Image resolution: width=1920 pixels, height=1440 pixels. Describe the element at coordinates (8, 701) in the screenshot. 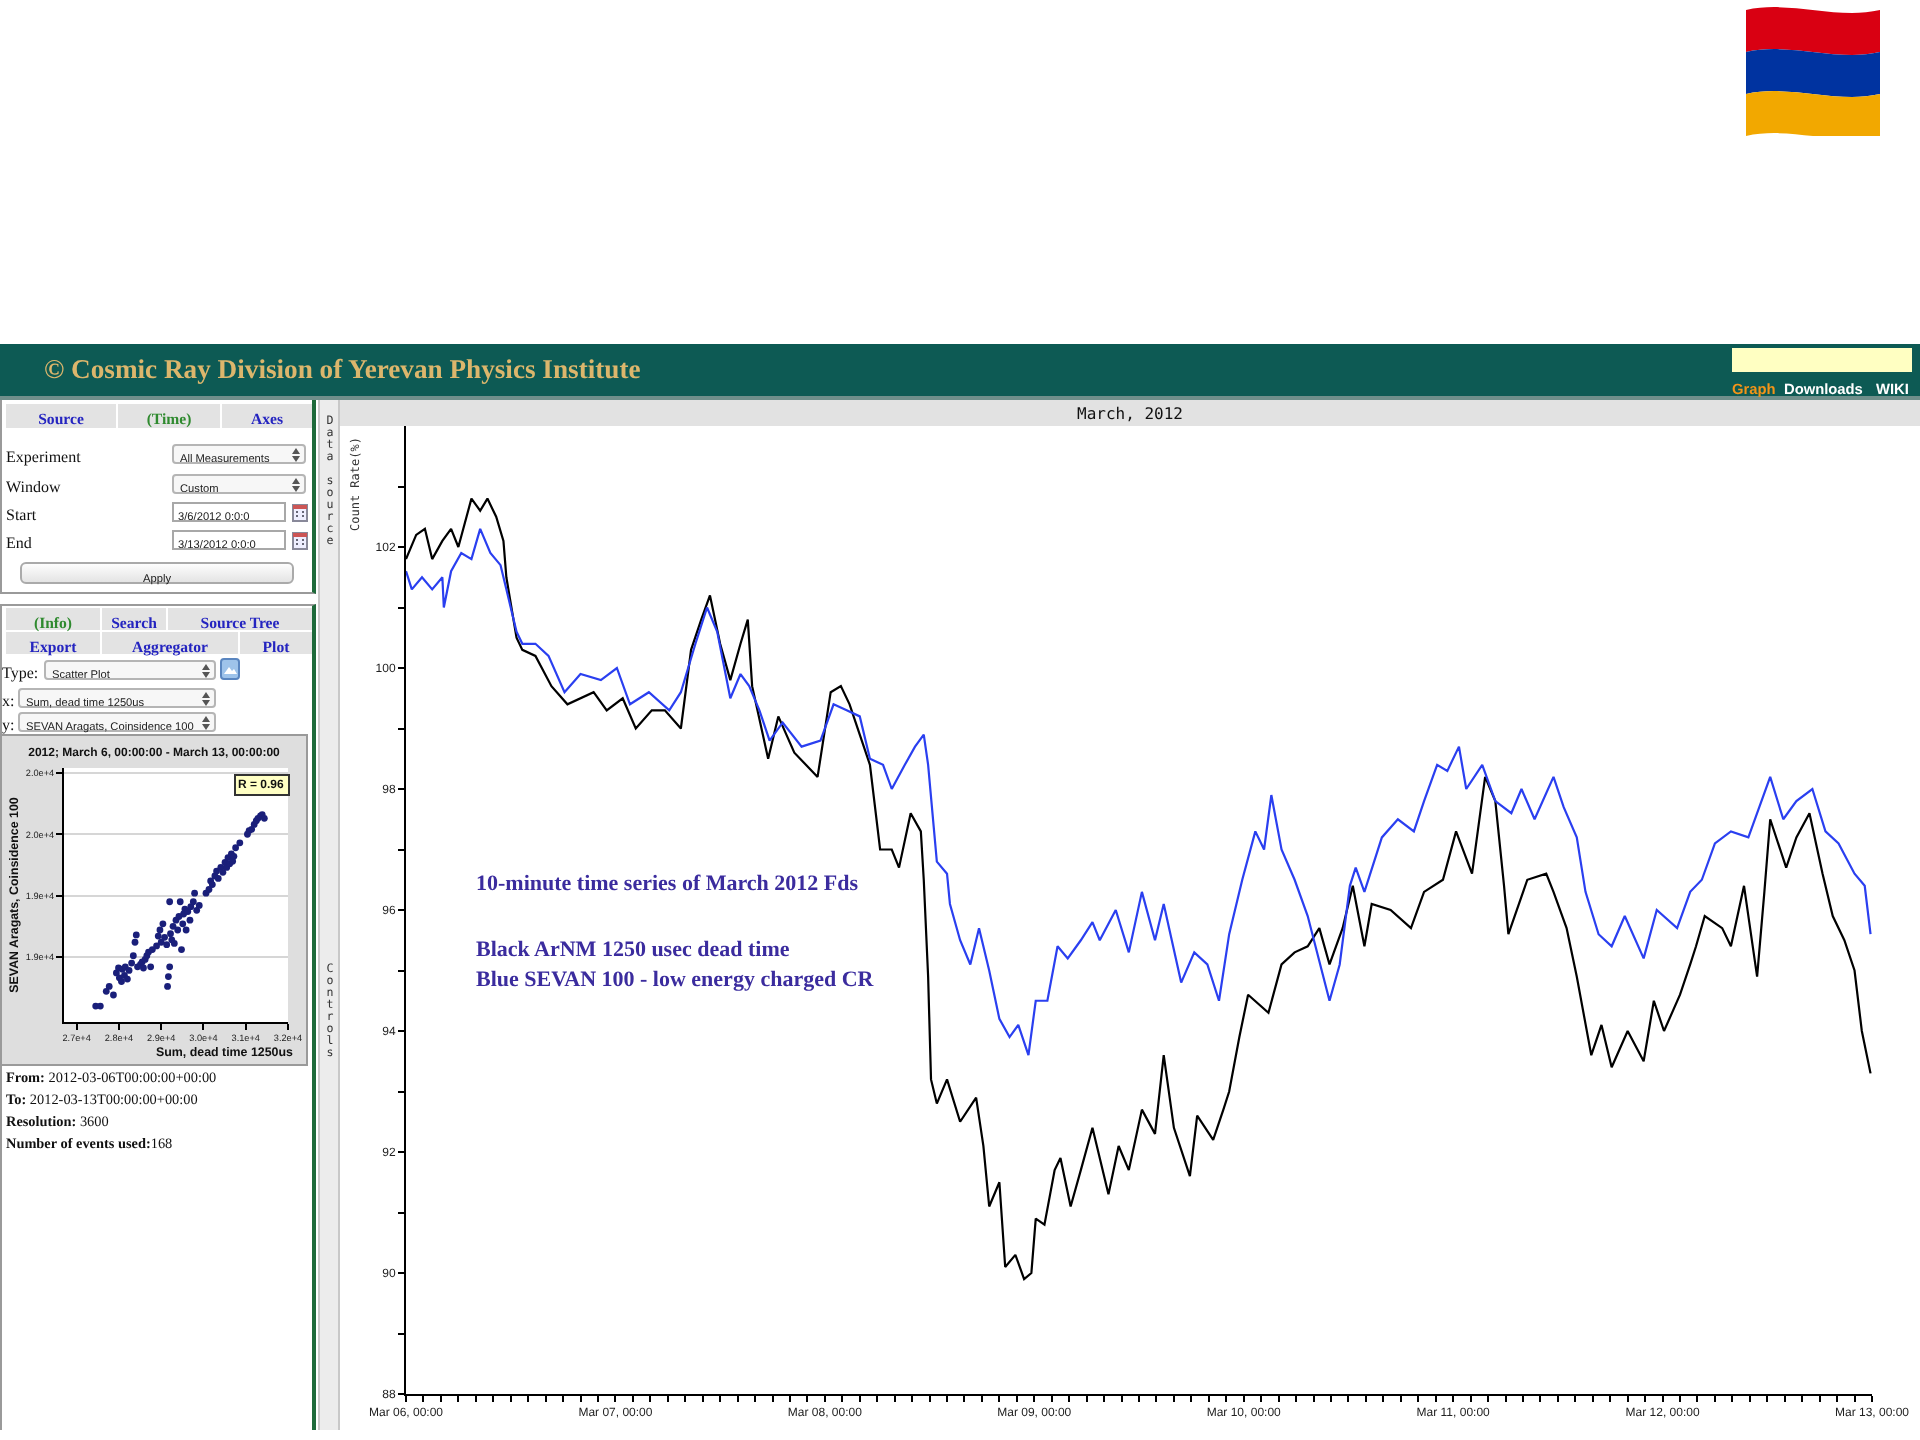

I see `text: x:` at that location.